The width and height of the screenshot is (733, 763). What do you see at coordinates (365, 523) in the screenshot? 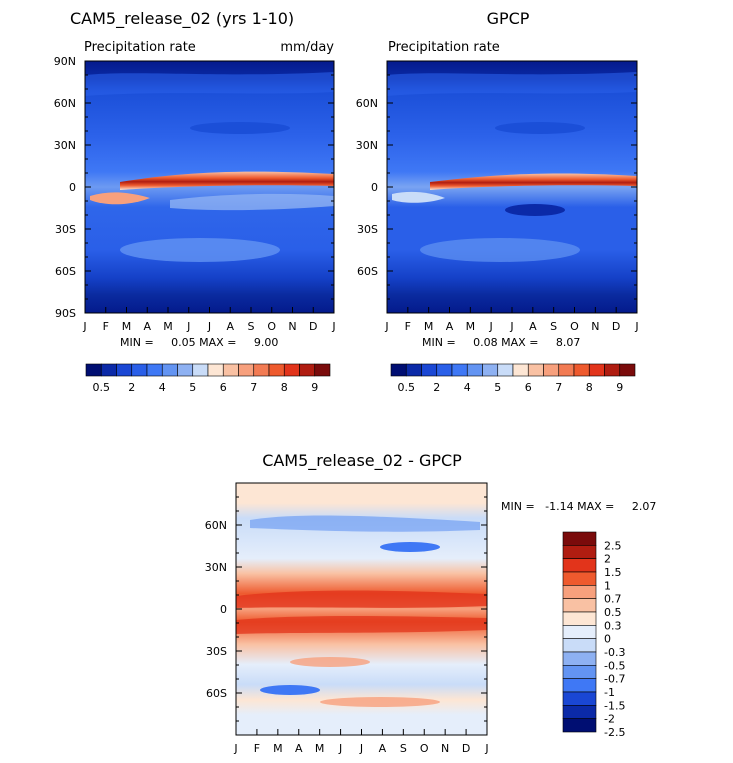
I see `panel3-north-negative` at bounding box center [365, 523].